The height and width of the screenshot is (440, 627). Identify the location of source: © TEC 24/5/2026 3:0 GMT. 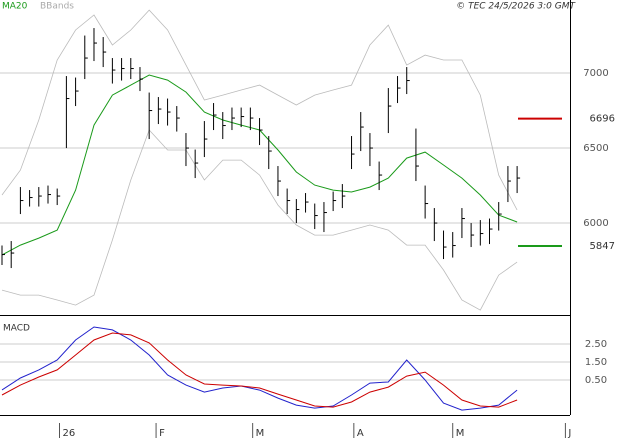
(516, 7).